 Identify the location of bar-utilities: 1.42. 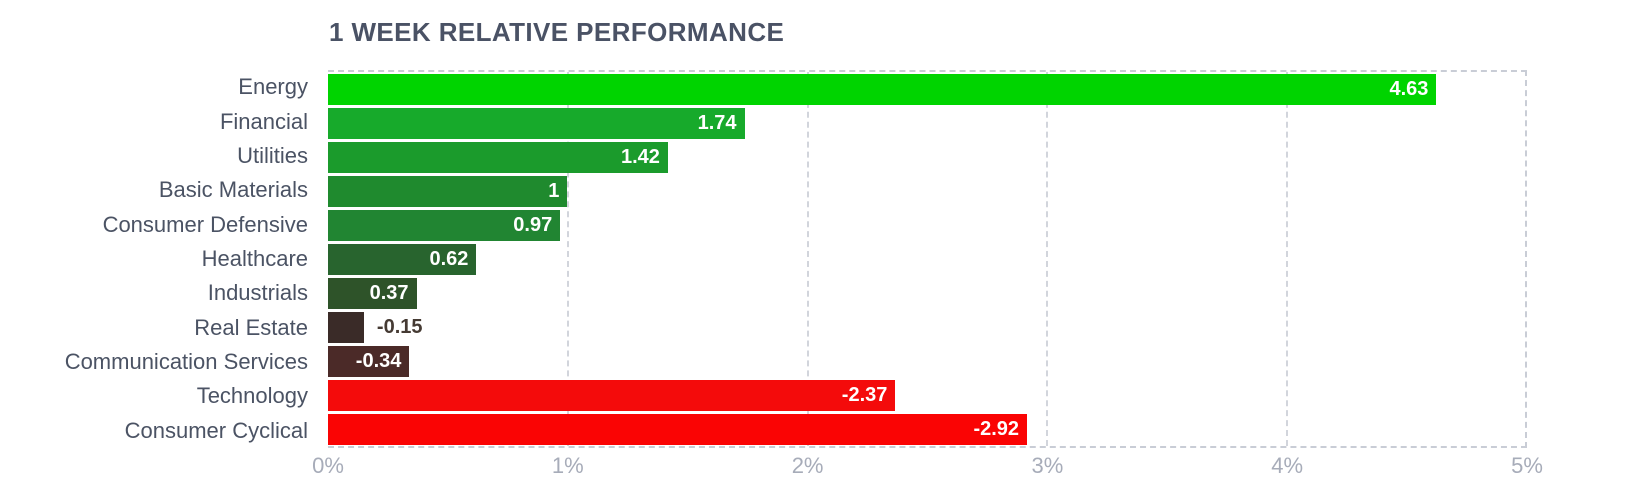
(498, 157).